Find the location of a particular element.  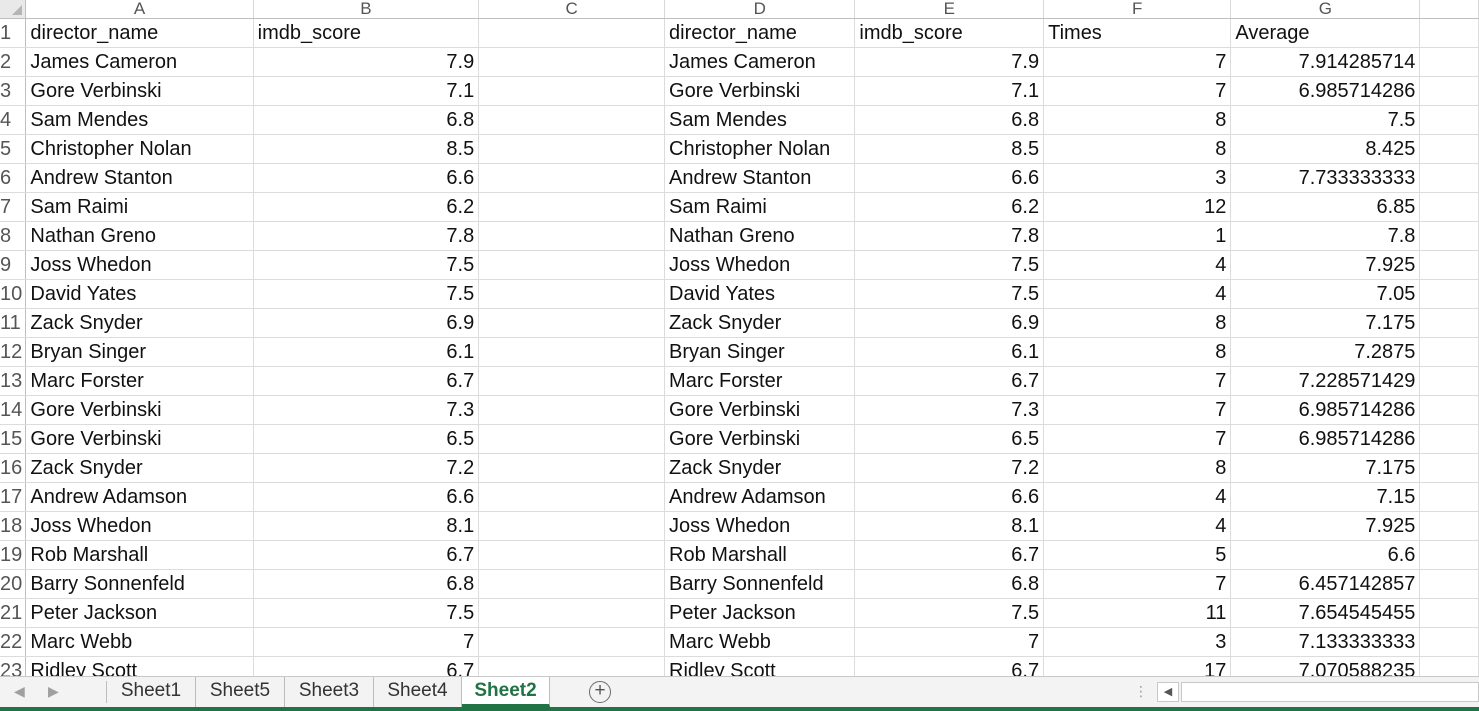

cell-c10 is located at coordinates (572, 294).